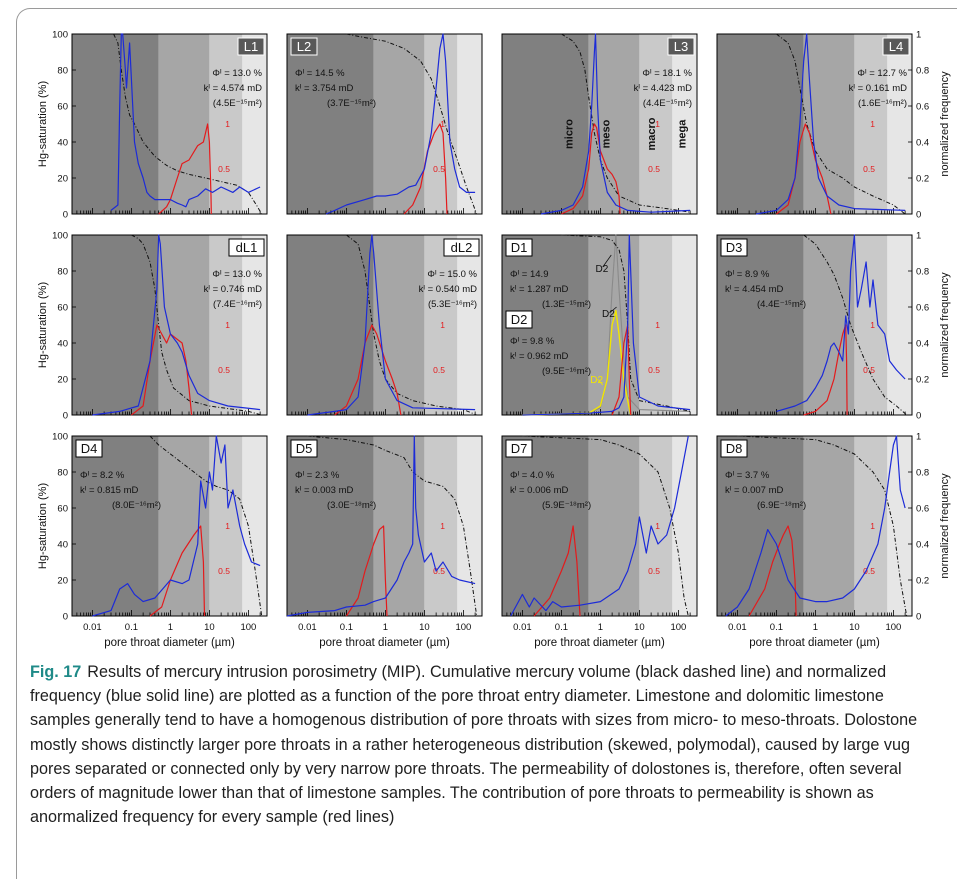 This screenshot has width=959, height=883. What do you see at coordinates (945, 325) in the screenshot?
I see `y-axis-label-right: normalized frequency` at bounding box center [945, 325].